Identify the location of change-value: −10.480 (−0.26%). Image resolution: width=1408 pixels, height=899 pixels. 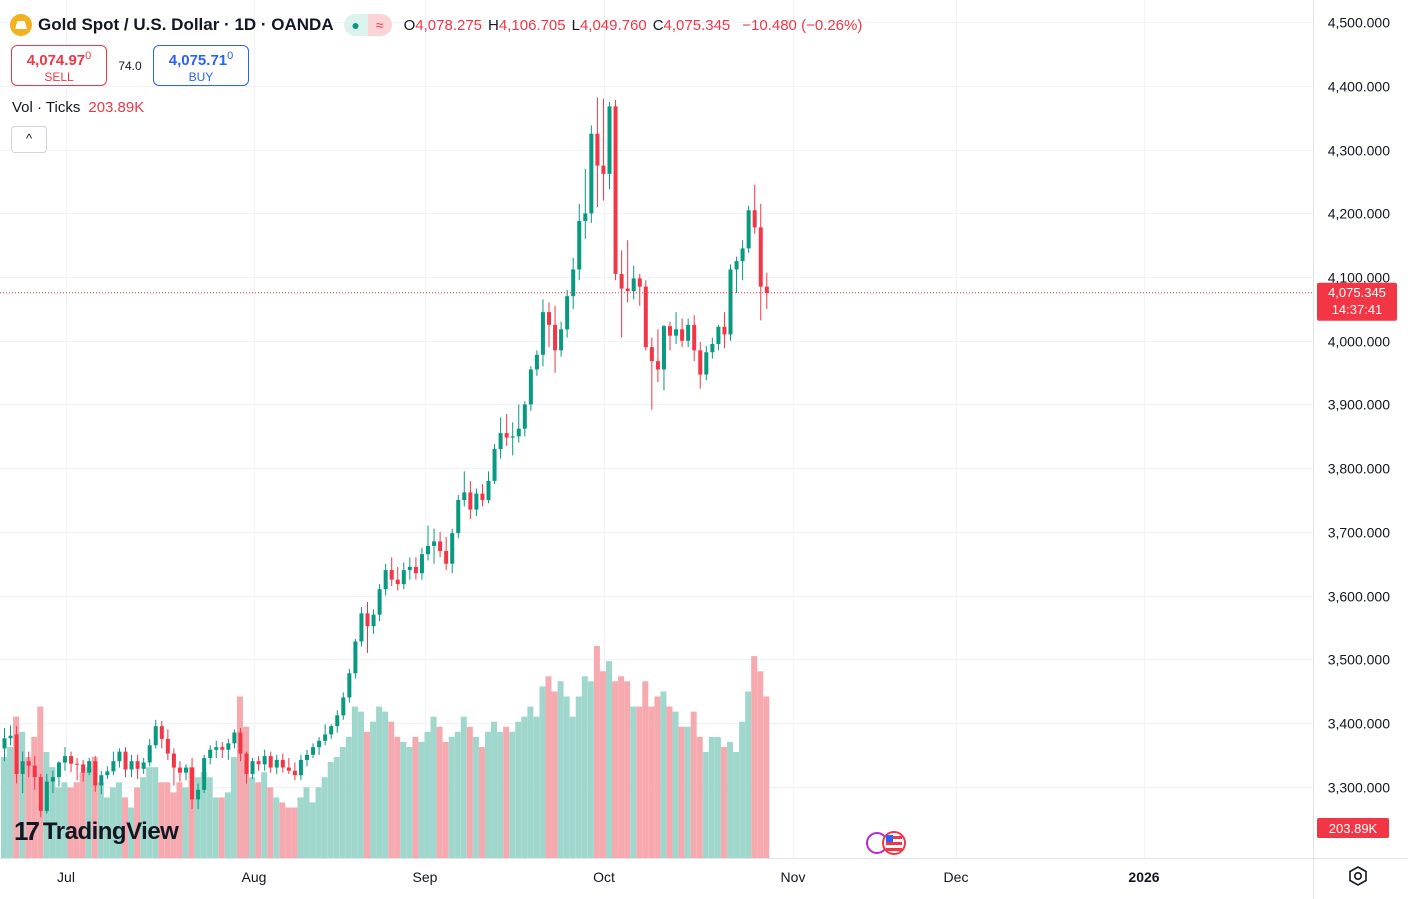
(802, 25).